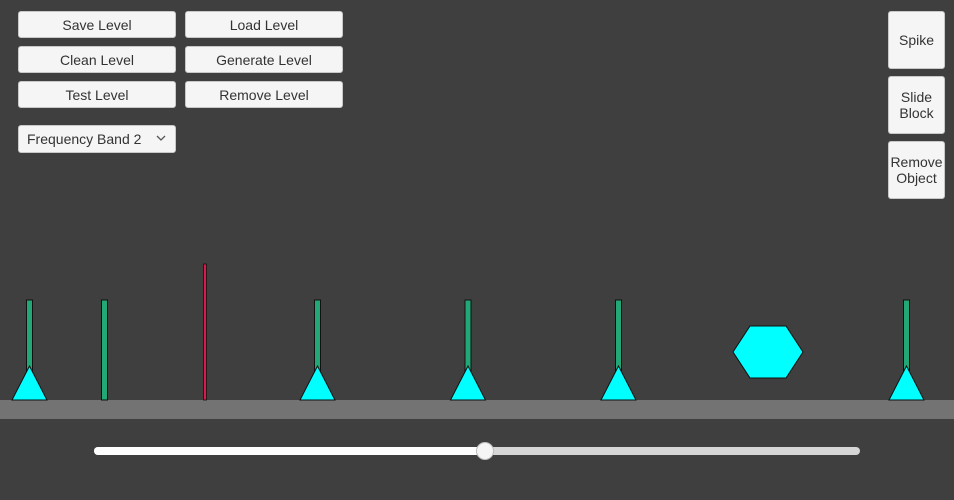 Image resolution: width=954 pixels, height=500 pixels. What do you see at coordinates (289, 451) in the screenshot?
I see `slider-fill` at bounding box center [289, 451].